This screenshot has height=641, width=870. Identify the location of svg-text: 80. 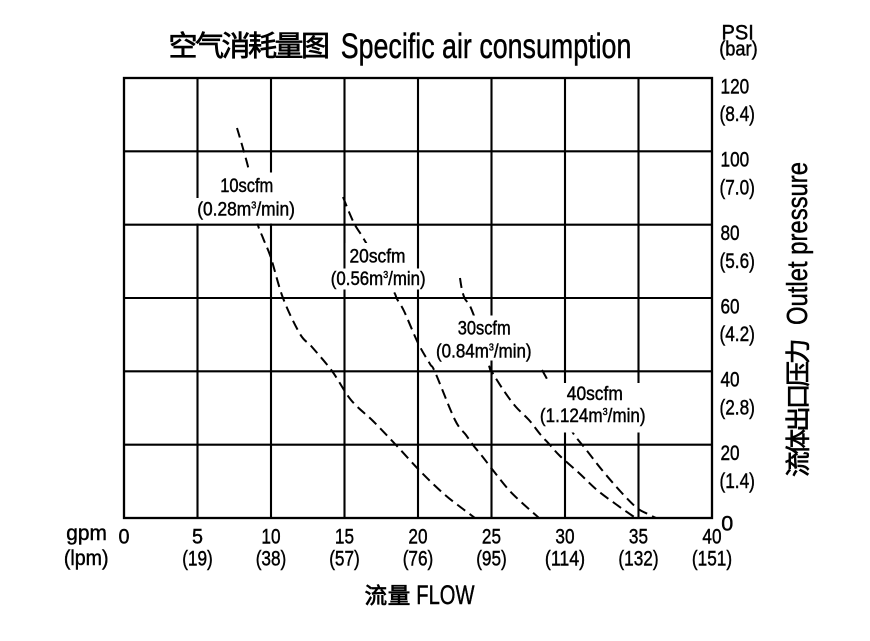
(730, 233).